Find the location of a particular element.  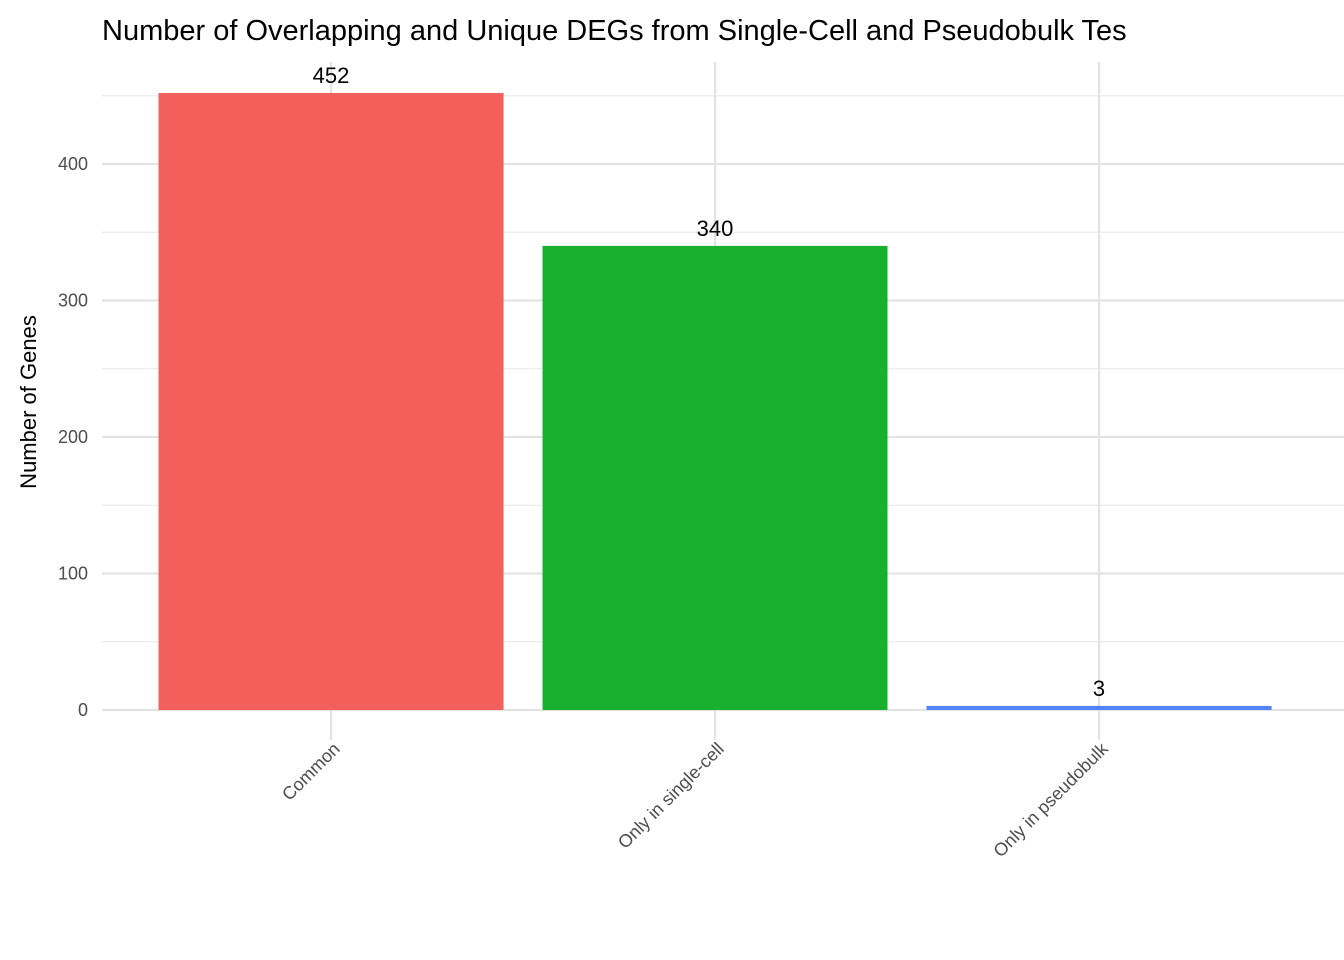

y-tick-label: 100 is located at coordinates (73, 574).